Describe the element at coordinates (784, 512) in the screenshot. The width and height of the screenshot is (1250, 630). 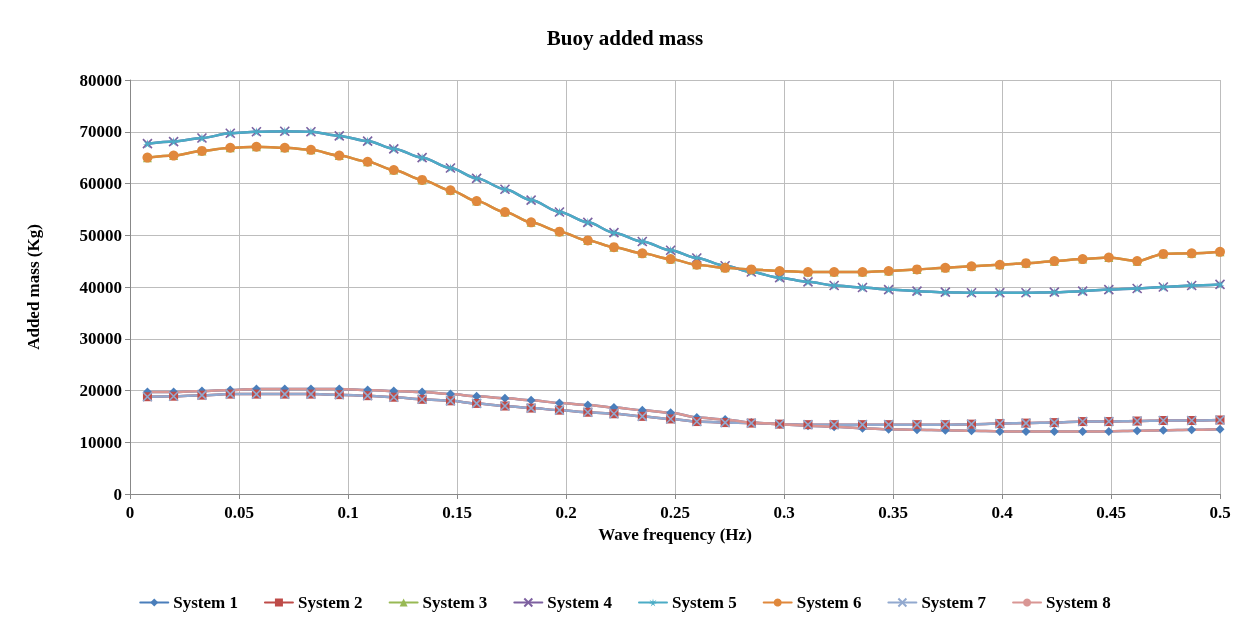
I see `x-tick-label: 0.3` at that location.